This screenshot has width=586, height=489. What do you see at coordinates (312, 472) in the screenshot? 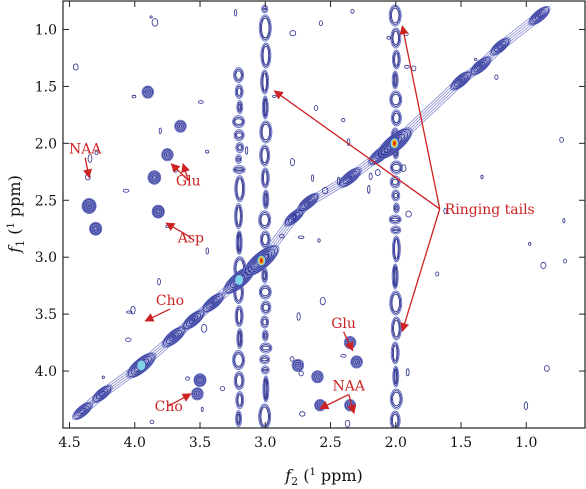
I see `x-axis-title-sup: 1` at bounding box center [312, 472].